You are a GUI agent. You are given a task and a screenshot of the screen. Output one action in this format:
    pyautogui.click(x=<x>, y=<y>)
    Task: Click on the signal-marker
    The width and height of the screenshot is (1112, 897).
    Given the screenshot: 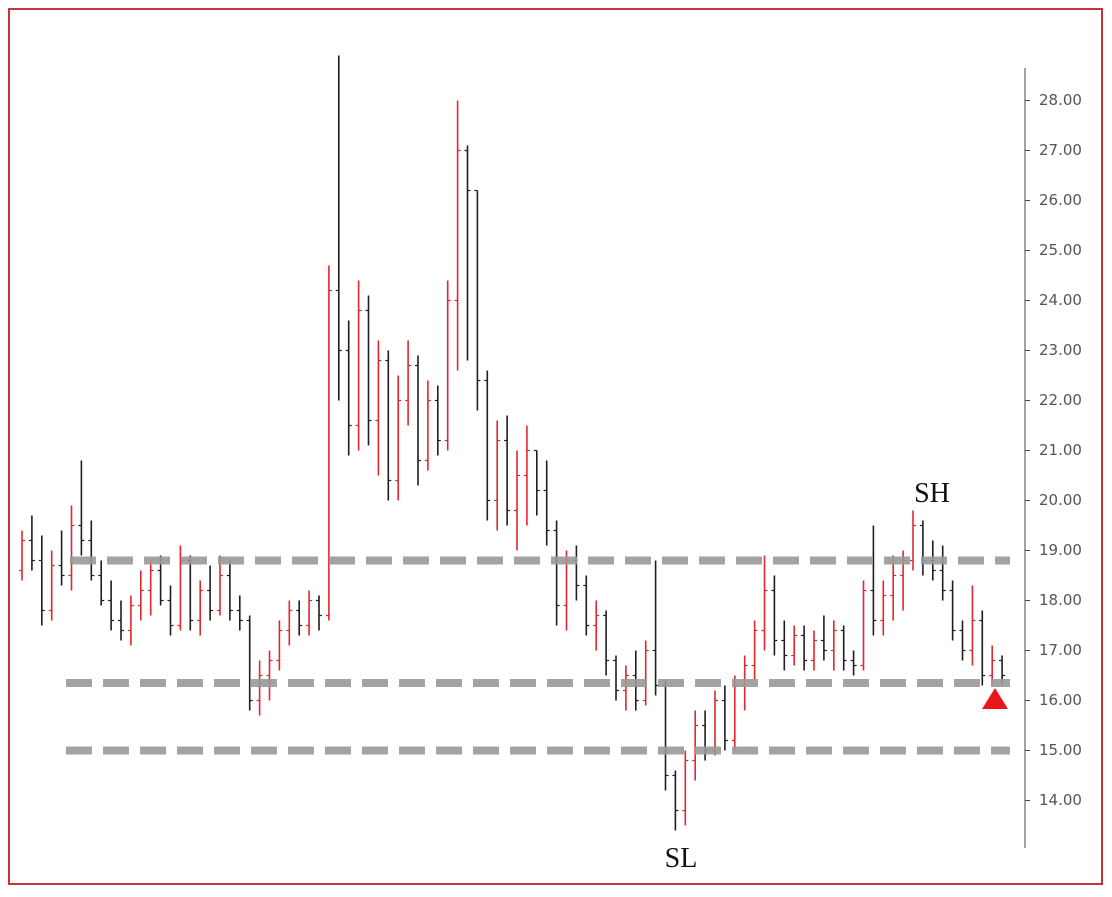 What is the action you would take?
    pyautogui.click(x=995, y=698)
    